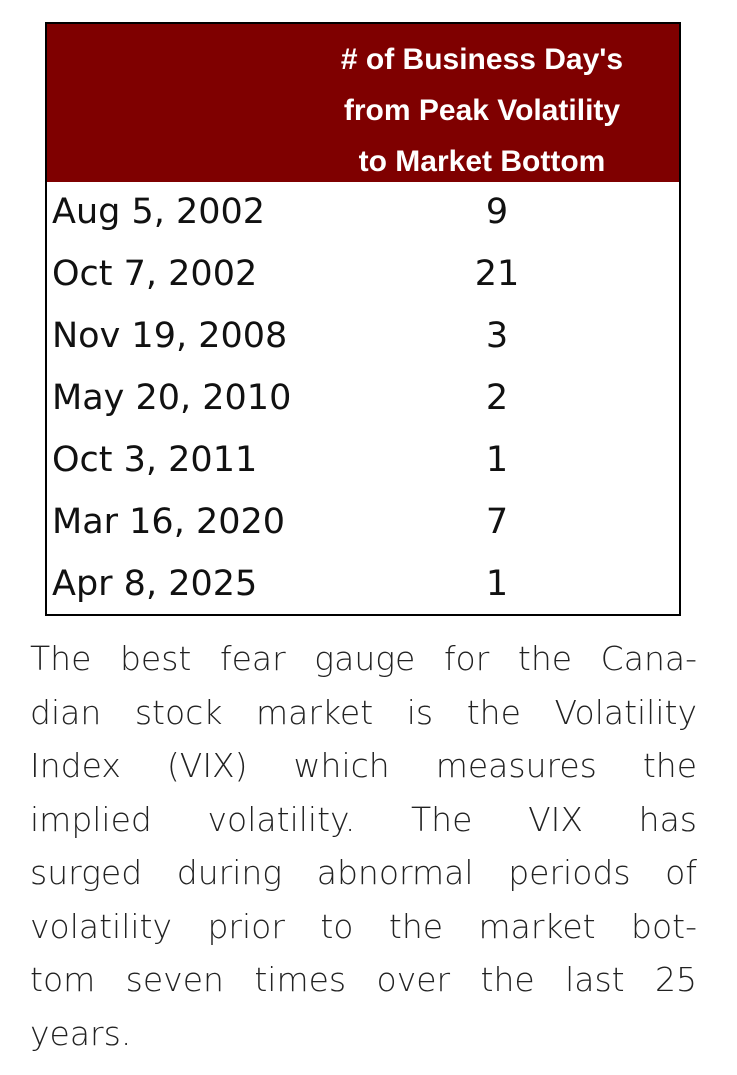 This screenshot has height=1075, width=737. What do you see at coordinates (363, 979) in the screenshot?
I see `paragraph-line: tom seven times over the last 25` at bounding box center [363, 979].